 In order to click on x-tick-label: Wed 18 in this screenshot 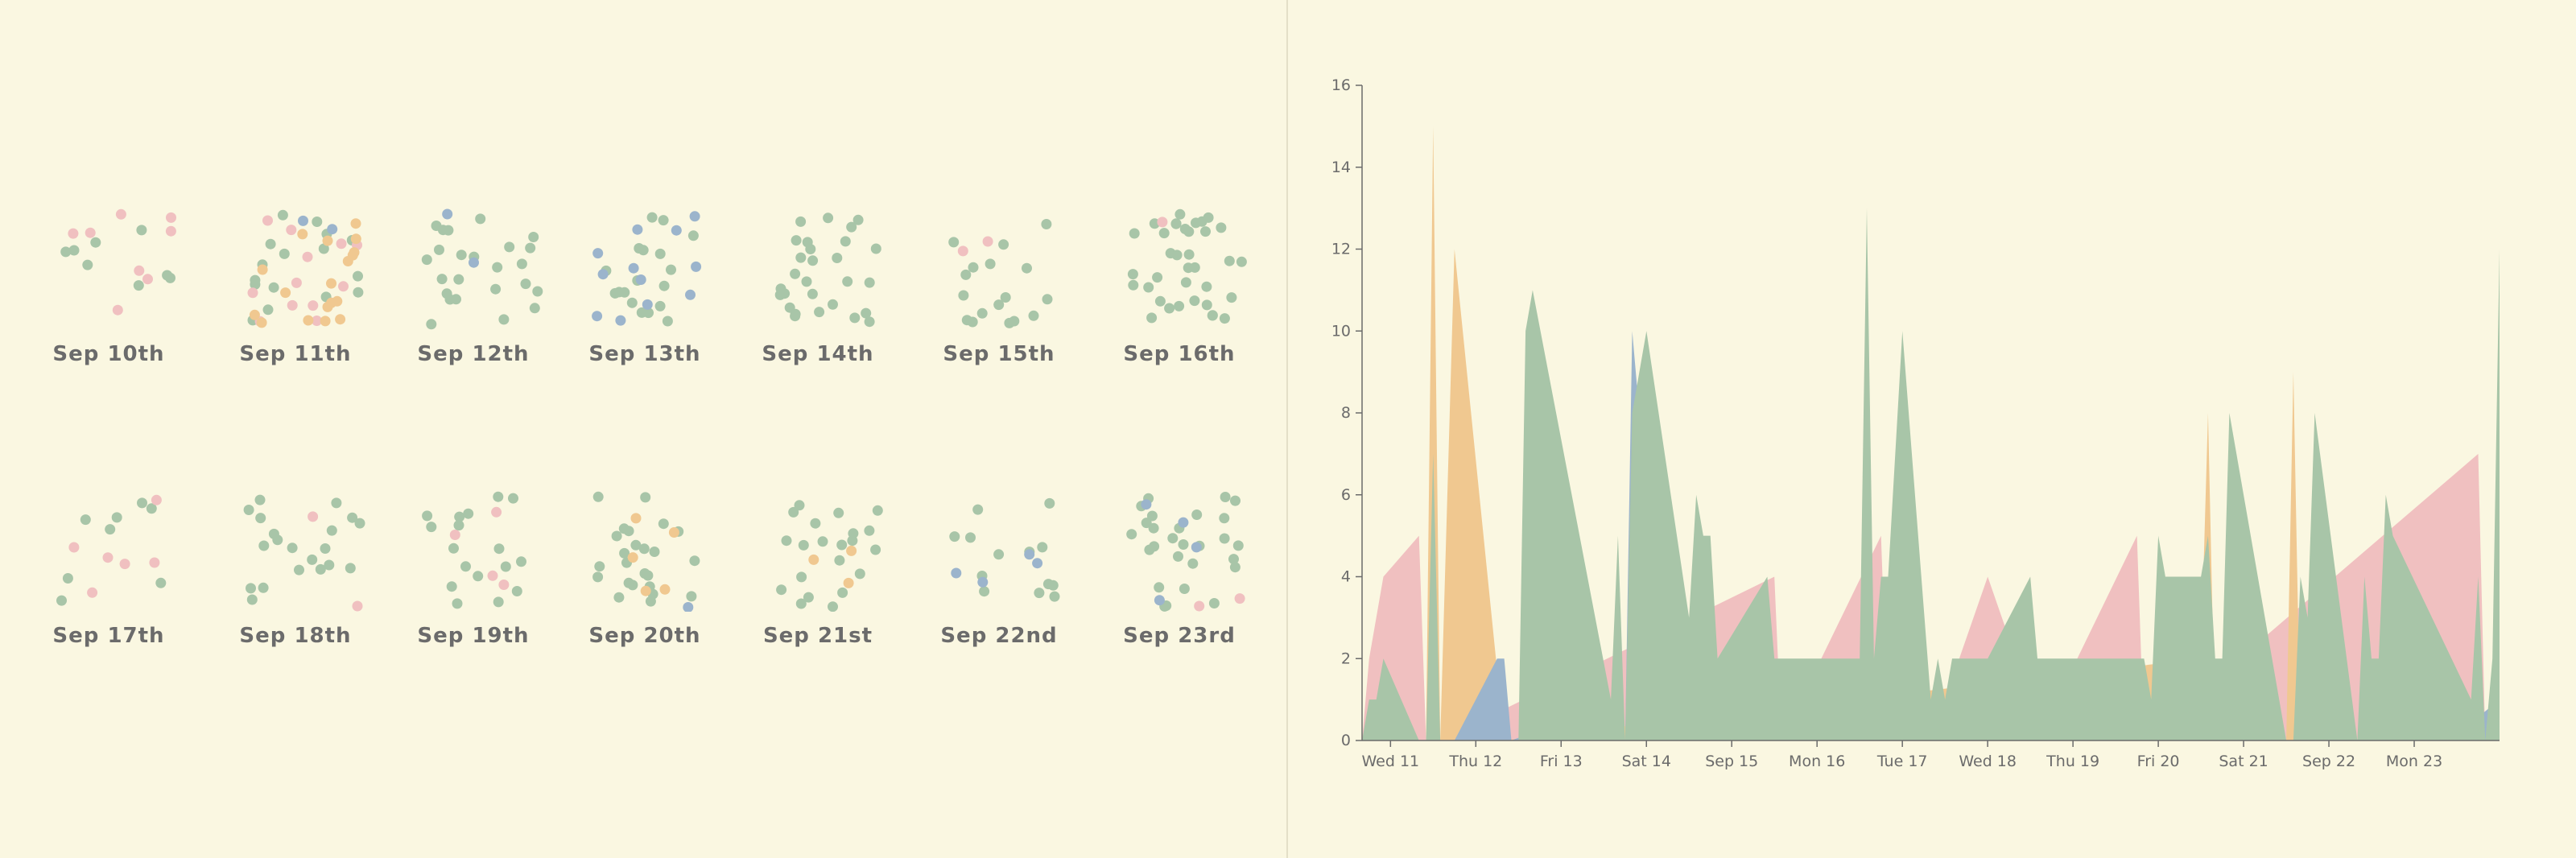, I will do `click(1988, 762)`.